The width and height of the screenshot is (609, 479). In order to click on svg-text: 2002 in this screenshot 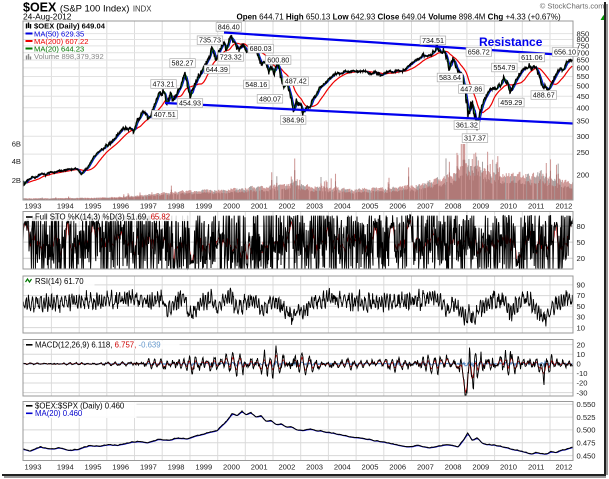, I will do `click(286, 206)`.